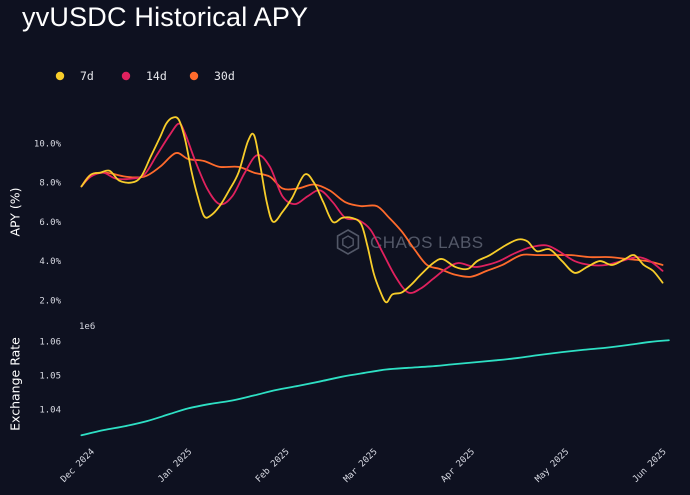  I want to click on y-tick-label-rate: 1.06, so click(50, 343).